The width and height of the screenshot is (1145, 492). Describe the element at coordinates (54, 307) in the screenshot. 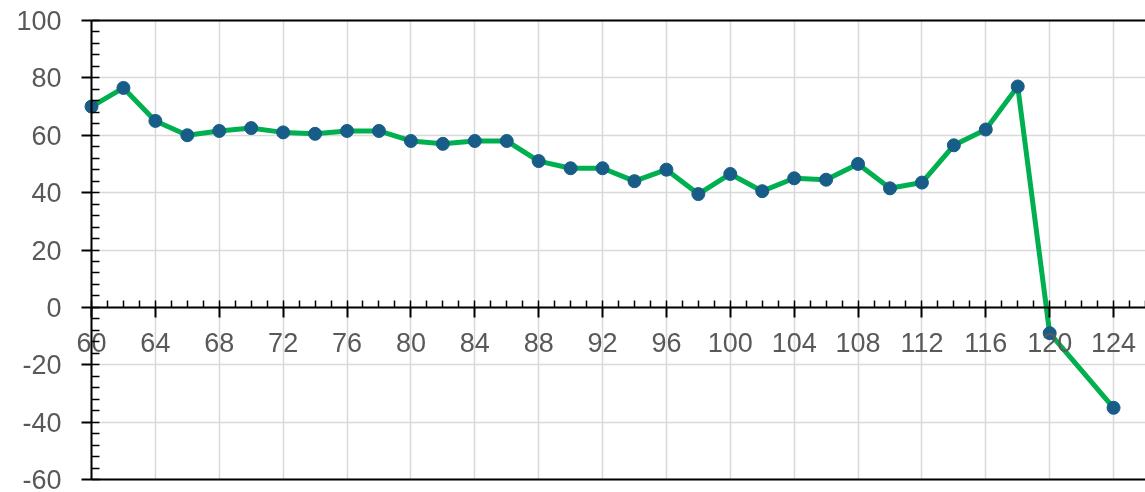

I see `y-tick-label: 0` at that location.